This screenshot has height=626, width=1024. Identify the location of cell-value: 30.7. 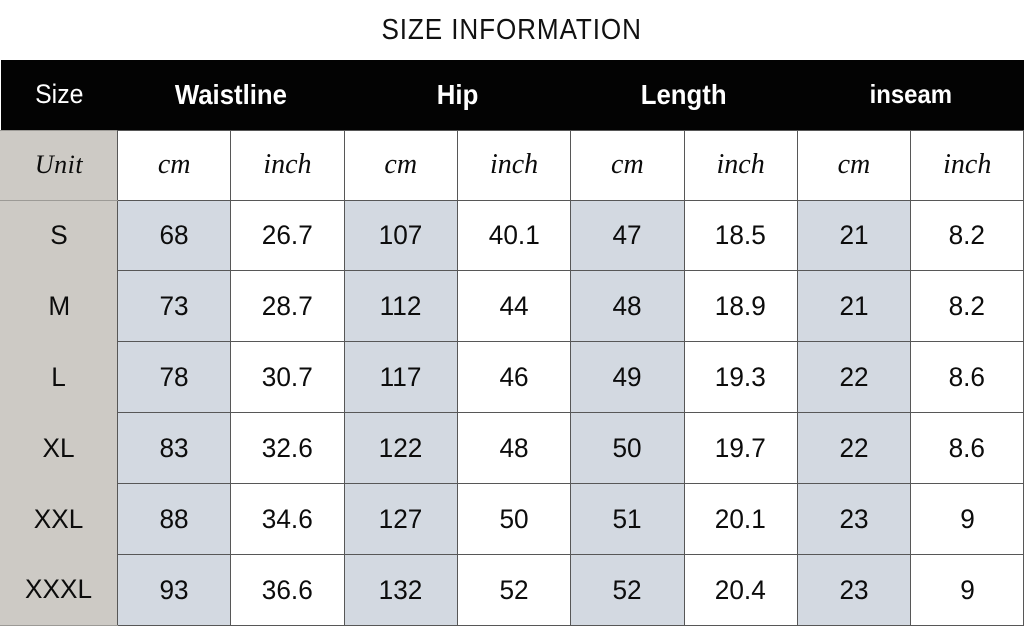
(287, 376).